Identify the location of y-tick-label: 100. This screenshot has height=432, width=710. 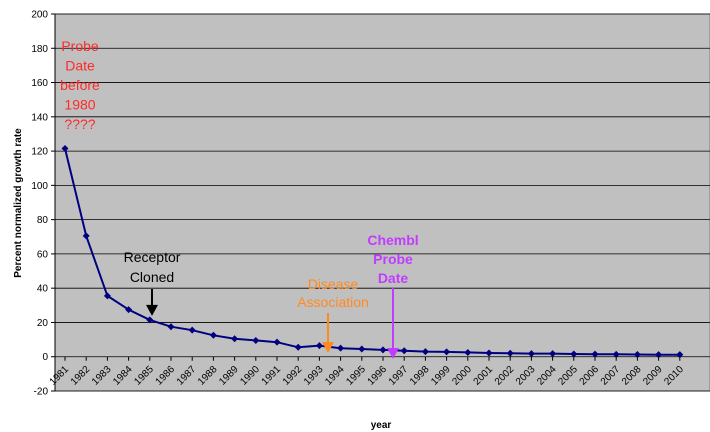
(39, 186).